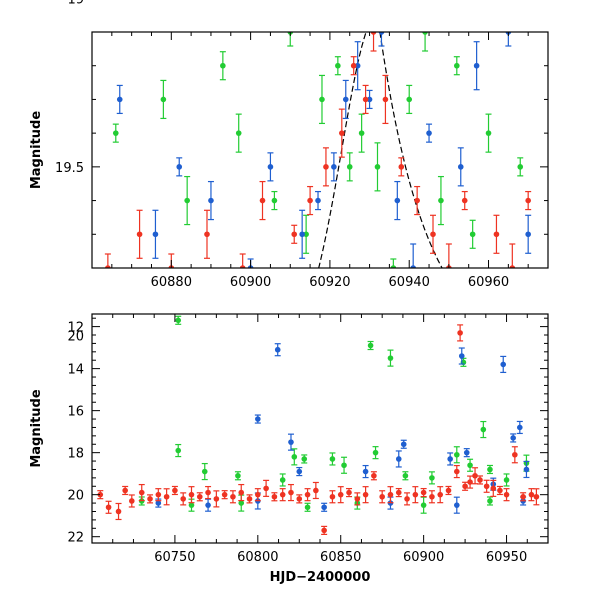 The width and height of the screenshot is (600, 600). I want to click on bottom-y-axis-title: Magnitude, so click(36, 428).